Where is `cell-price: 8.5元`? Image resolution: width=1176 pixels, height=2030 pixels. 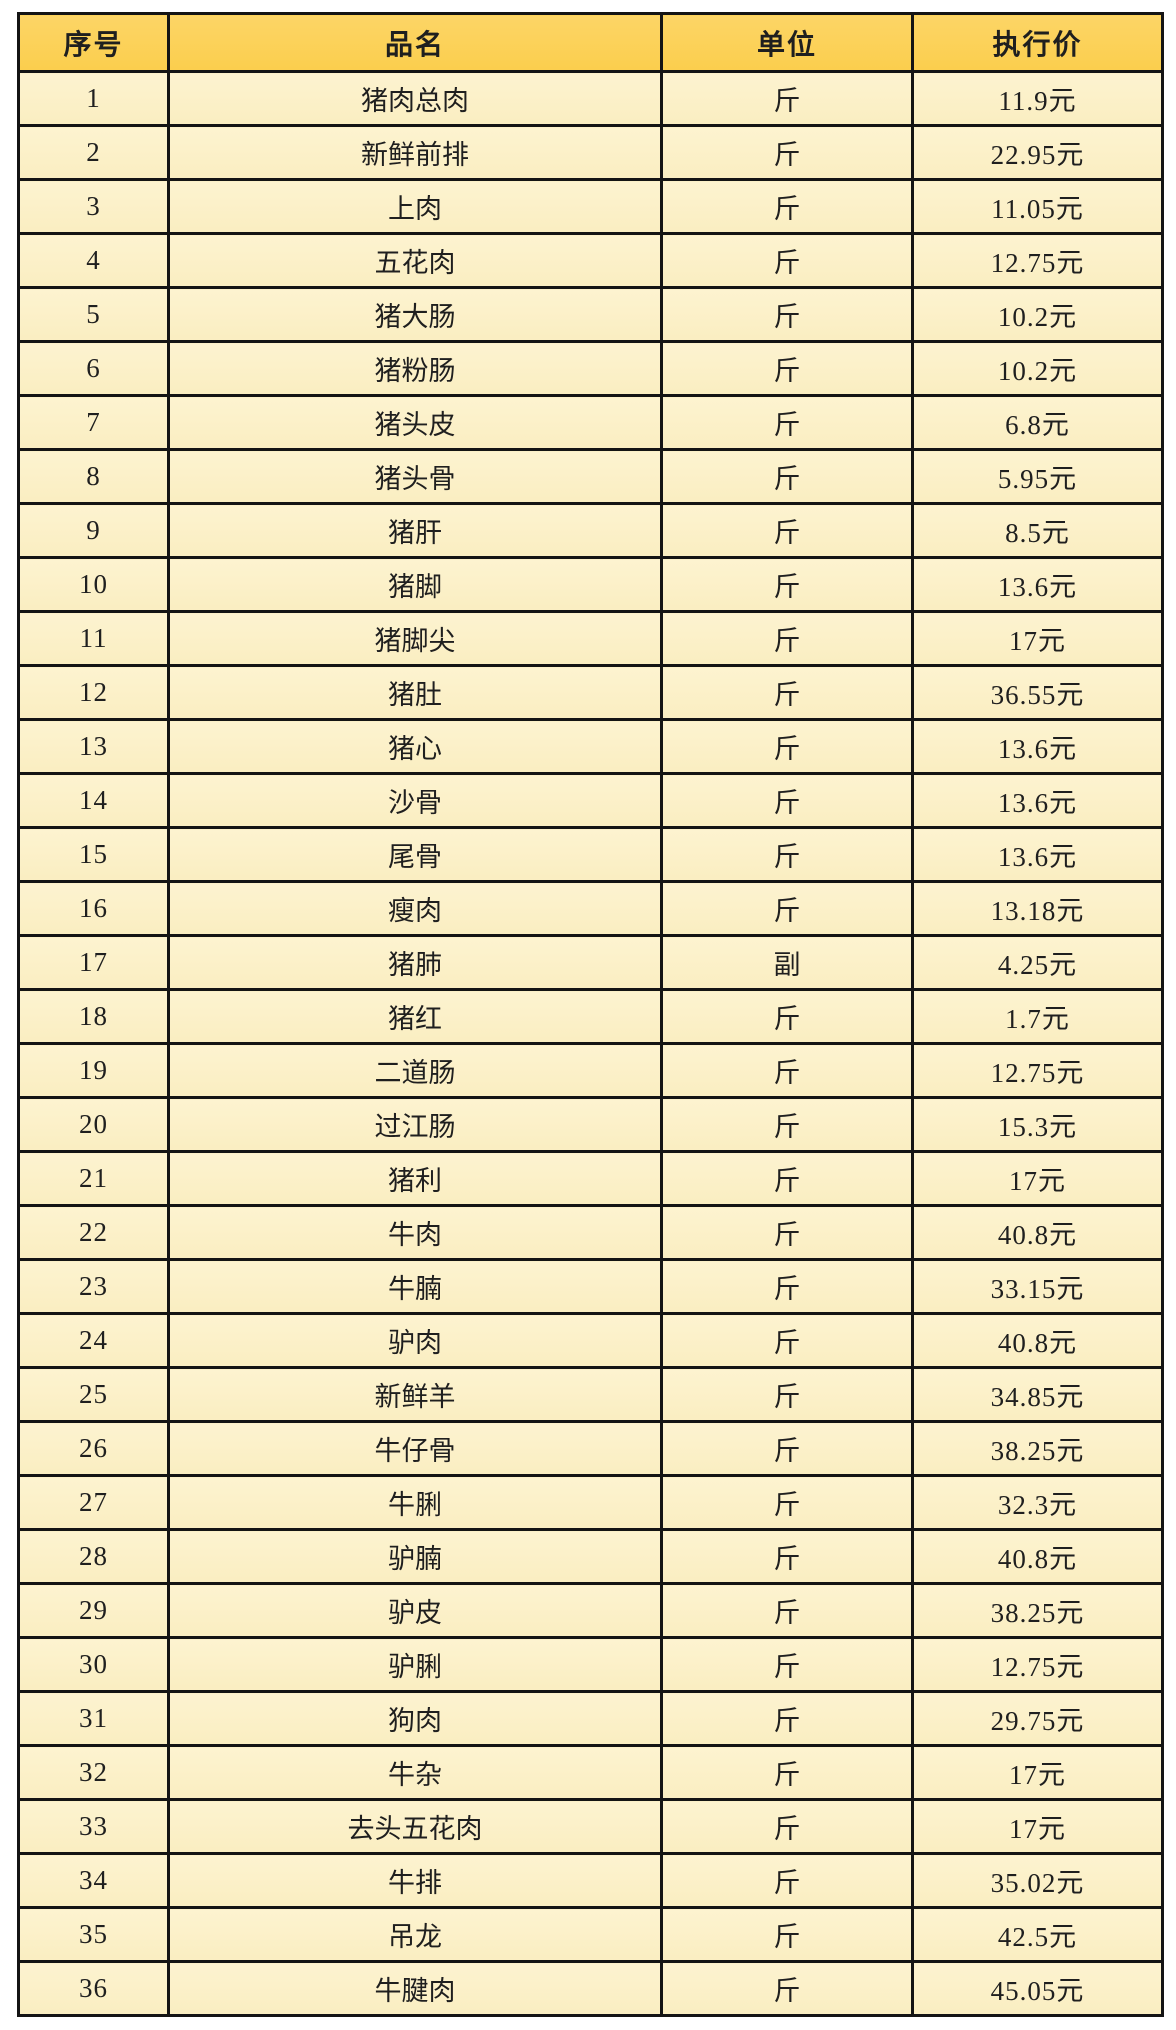
cell-price: 8.5元 is located at coordinates (1037, 530).